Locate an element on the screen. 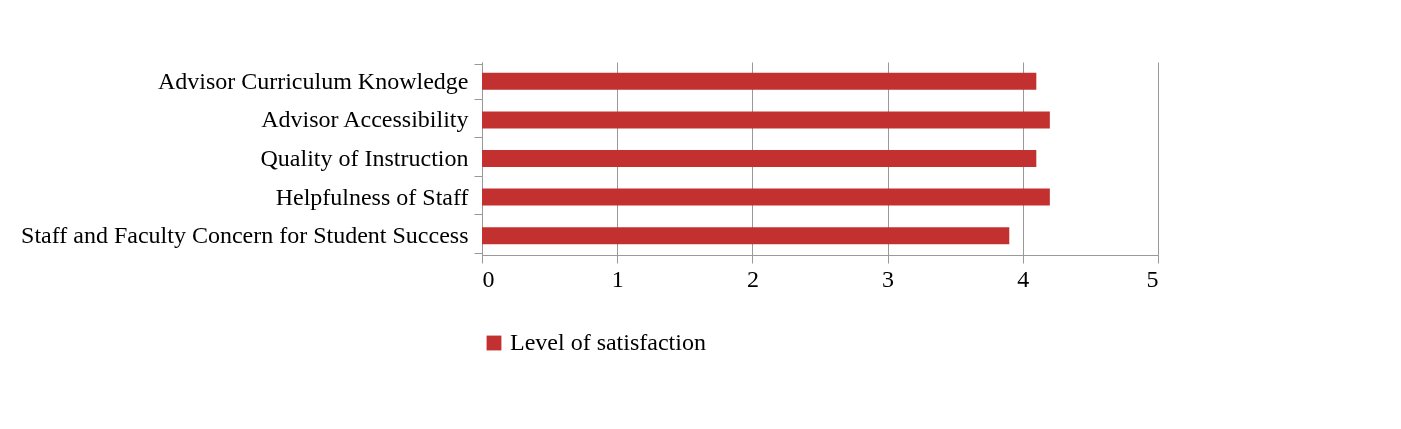 The image size is (1401, 429). y-tick-label: Advisor Curriculum Knowledge is located at coordinates (313, 80).